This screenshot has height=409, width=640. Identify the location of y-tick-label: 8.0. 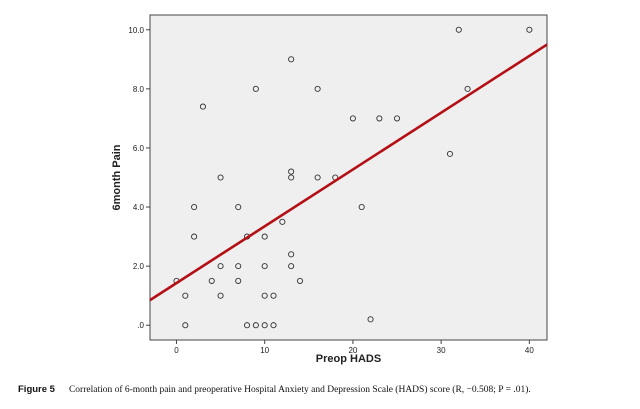
(139, 89).